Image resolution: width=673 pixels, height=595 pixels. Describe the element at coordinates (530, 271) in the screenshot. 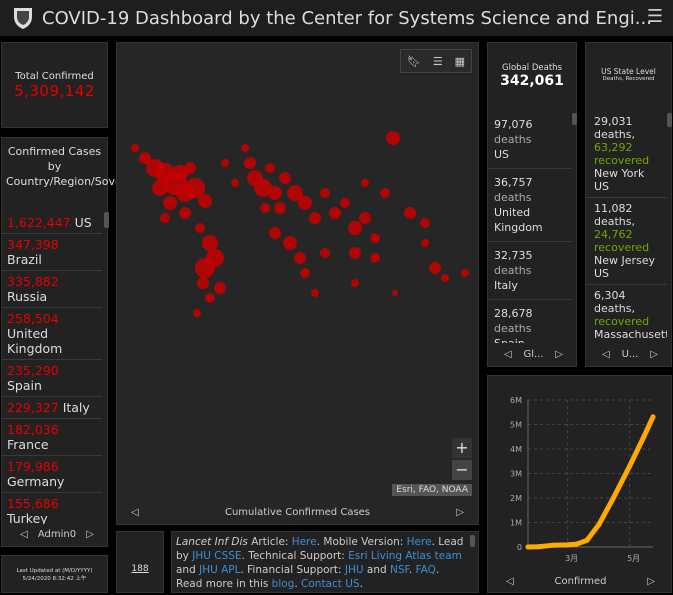

I see `death-list-item: 32,735 deaths Italy` at that location.